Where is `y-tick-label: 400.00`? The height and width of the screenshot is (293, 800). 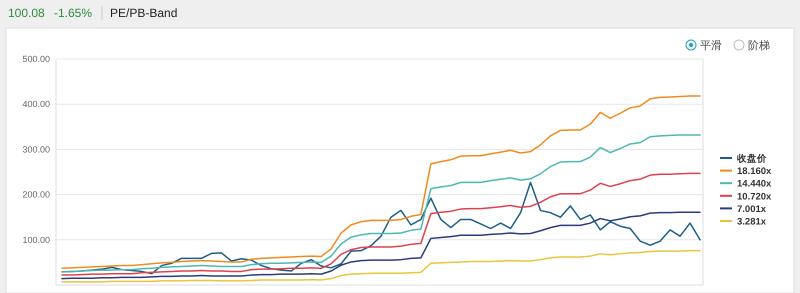 y-tick-label: 400.00 is located at coordinates (36, 104).